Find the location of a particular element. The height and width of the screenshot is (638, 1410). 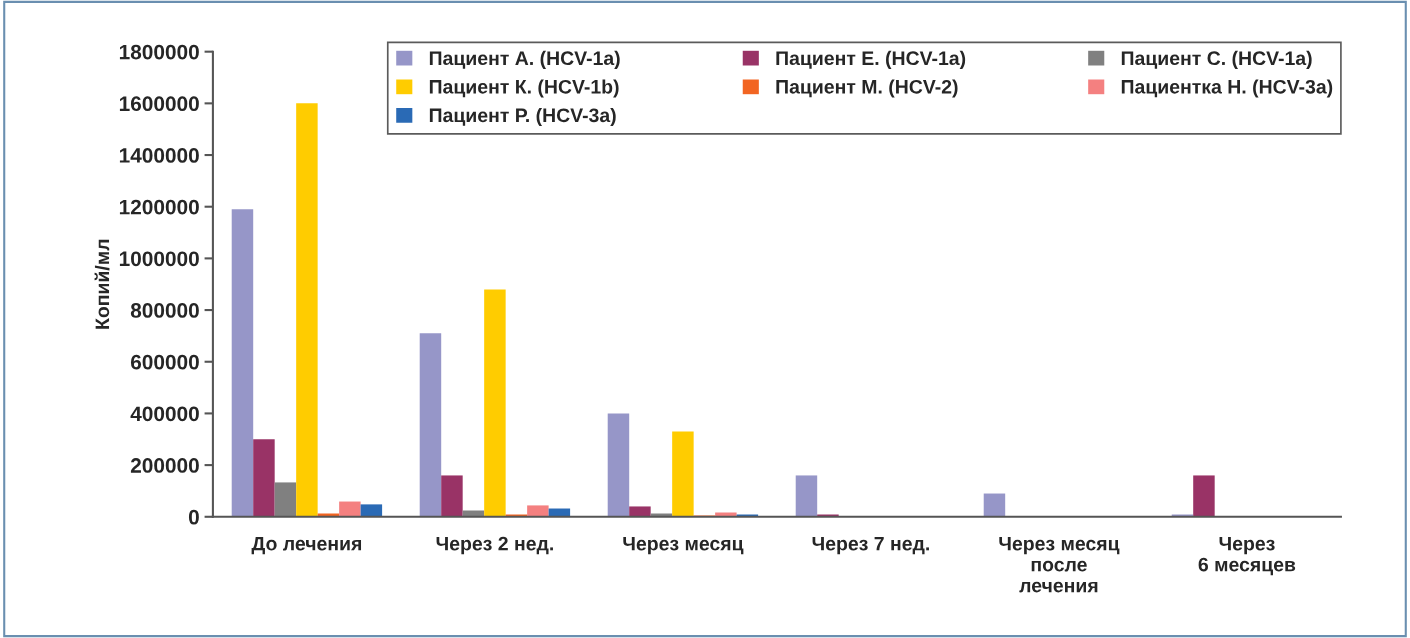

y-axis-title: Копий/мл is located at coordinates (102, 284).